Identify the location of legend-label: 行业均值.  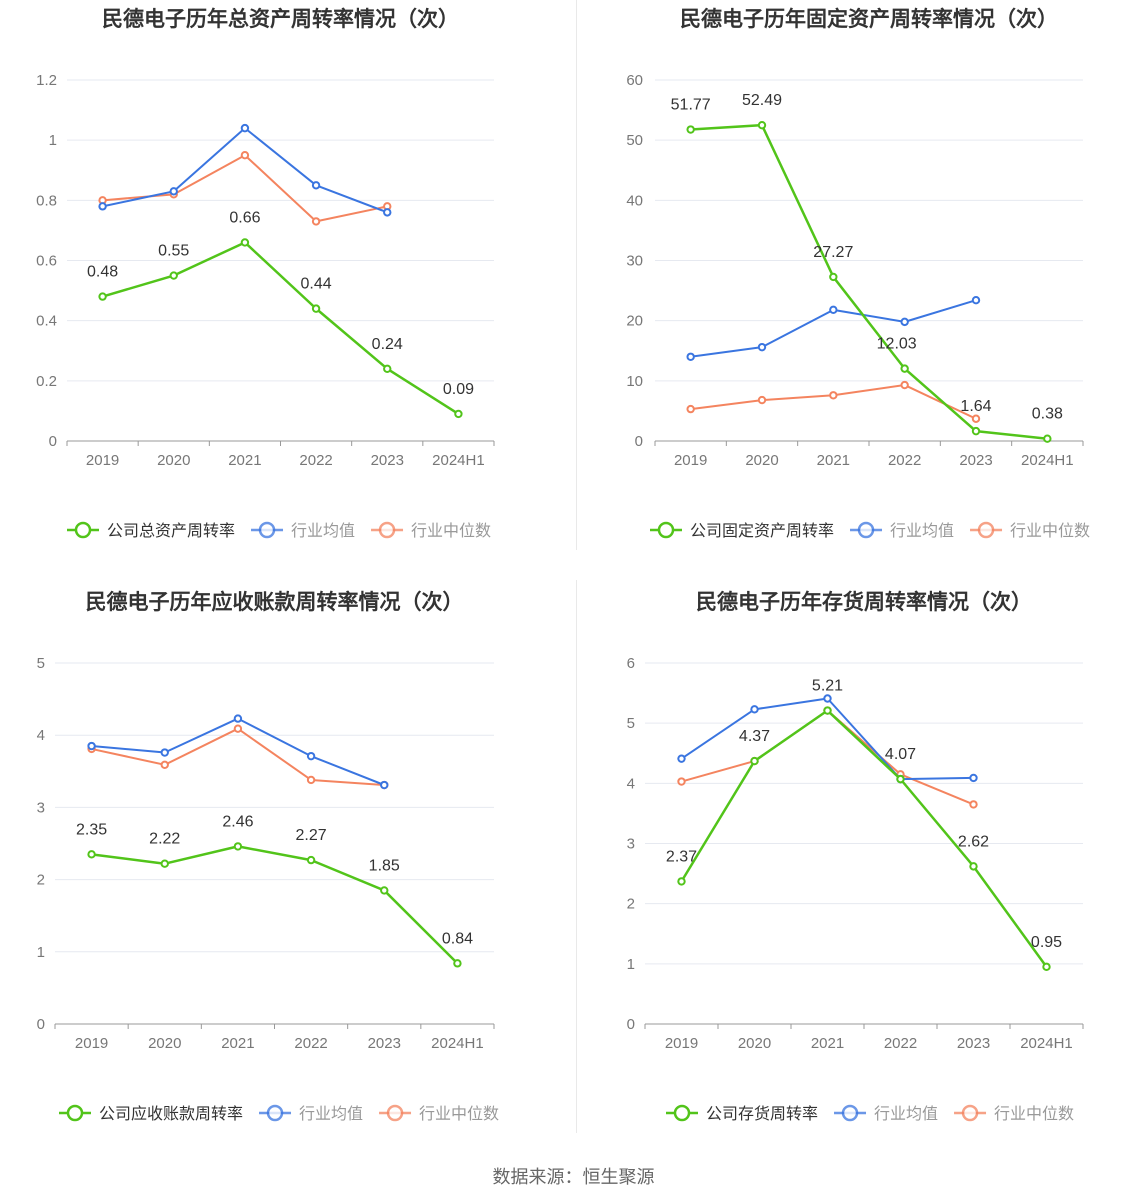
(331, 1114).